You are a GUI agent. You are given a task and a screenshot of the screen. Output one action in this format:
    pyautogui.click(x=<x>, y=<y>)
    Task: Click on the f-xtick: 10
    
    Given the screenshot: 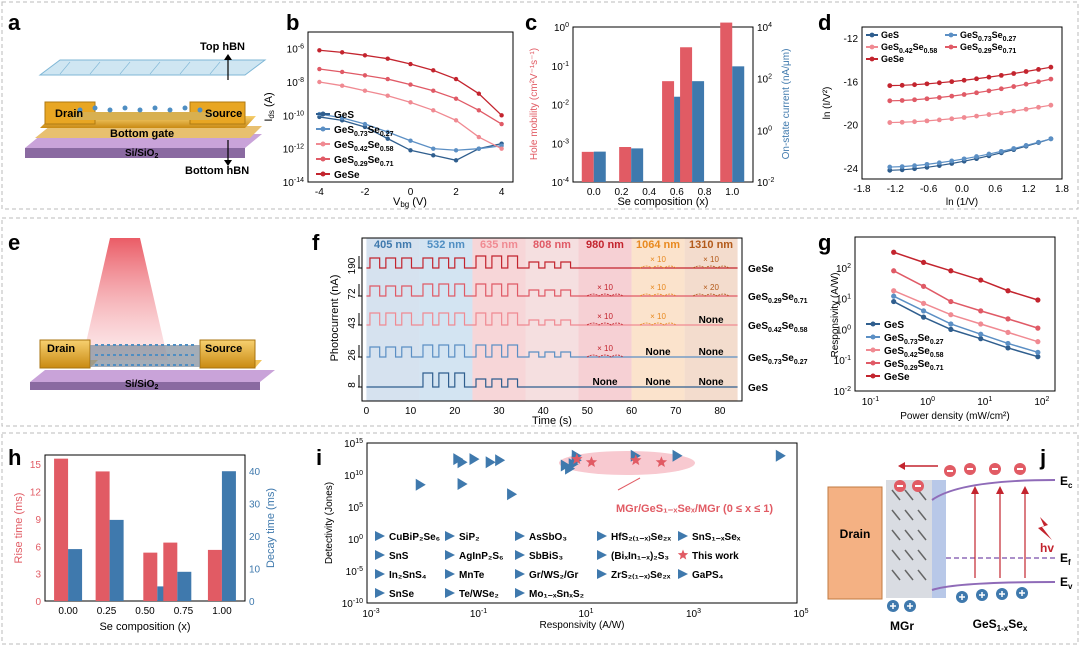 What is the action you would take?
    pyautogui.click(x=411, y=411)
    